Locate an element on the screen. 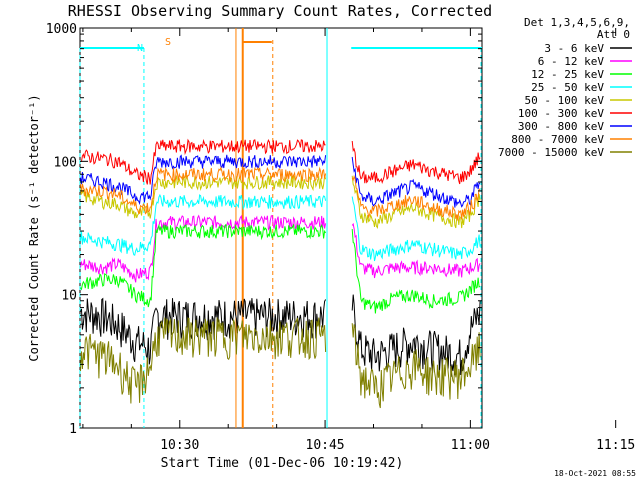 This screenshot has width=640, height=480. x-tick-label: 11:00 is located at coordinates (470, 445).